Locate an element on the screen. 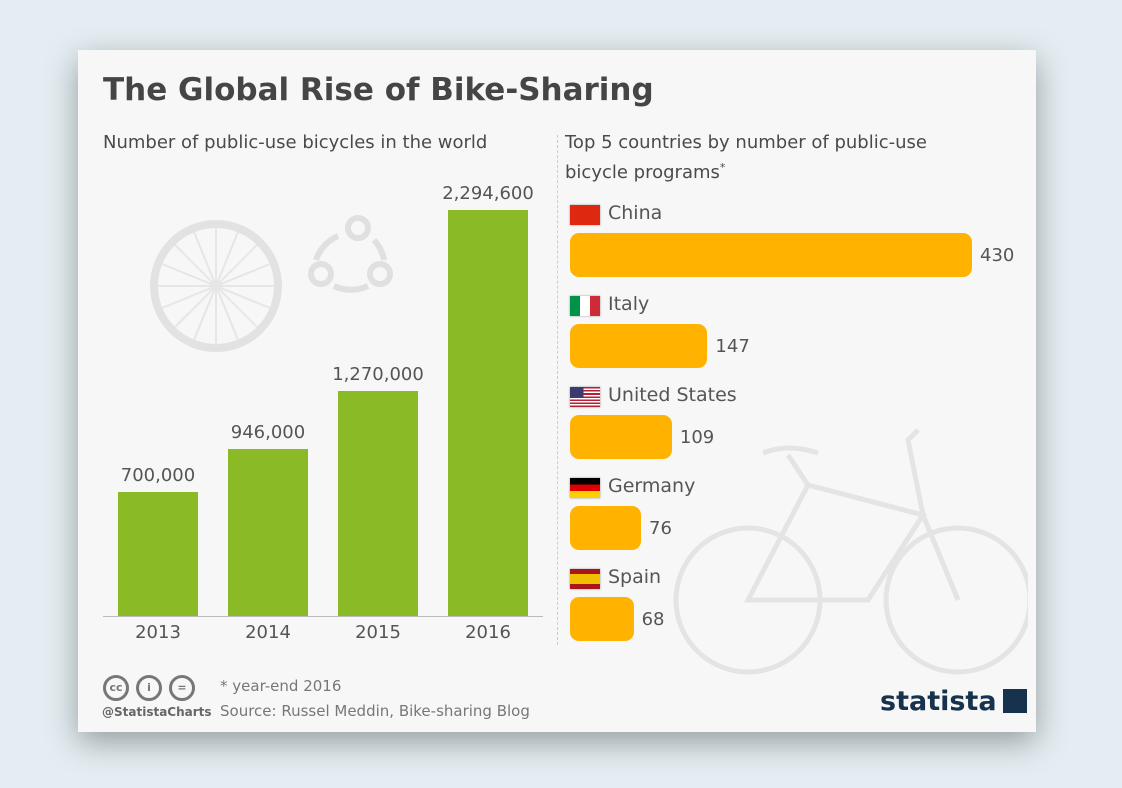 The image size is (1122, 788). country-label: Italy is located at coordinates (629, 304).